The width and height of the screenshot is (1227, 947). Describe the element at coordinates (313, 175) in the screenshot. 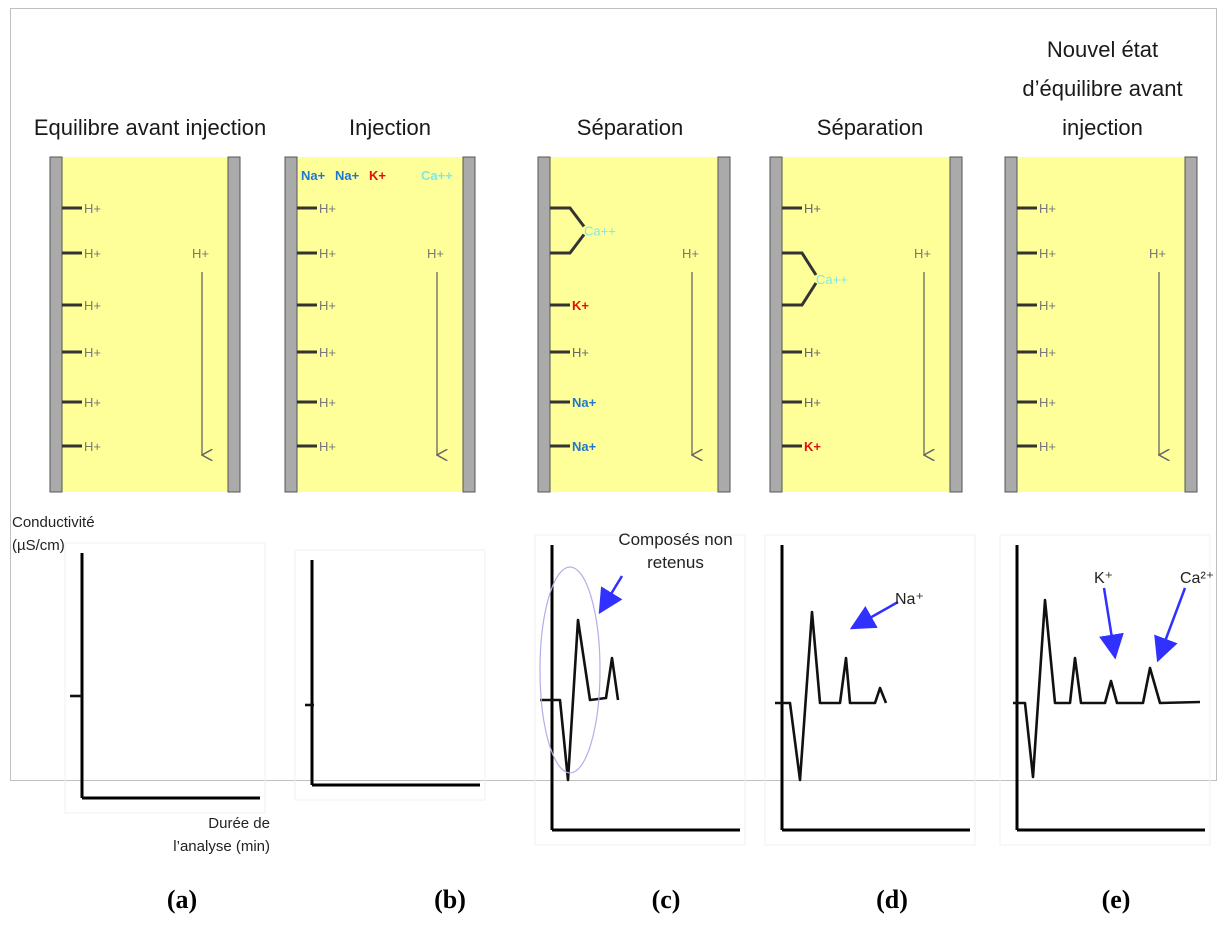

I see `panel-b-injected-ion-0: Na+` at that location.